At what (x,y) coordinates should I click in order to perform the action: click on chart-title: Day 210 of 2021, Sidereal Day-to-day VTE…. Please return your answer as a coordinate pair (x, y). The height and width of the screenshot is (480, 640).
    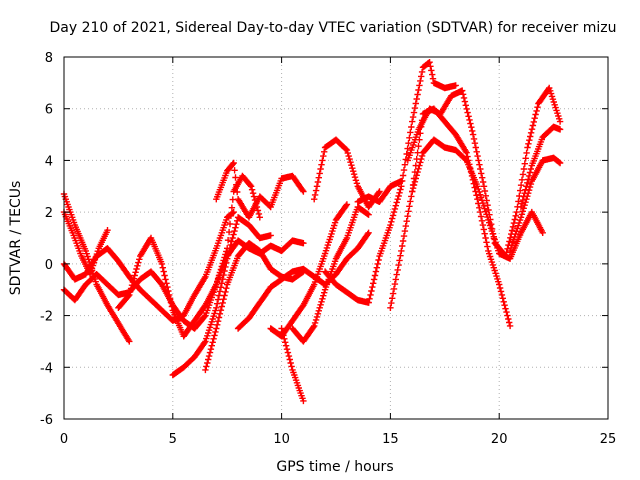
    Looking at the image, I should click on (333, 28).